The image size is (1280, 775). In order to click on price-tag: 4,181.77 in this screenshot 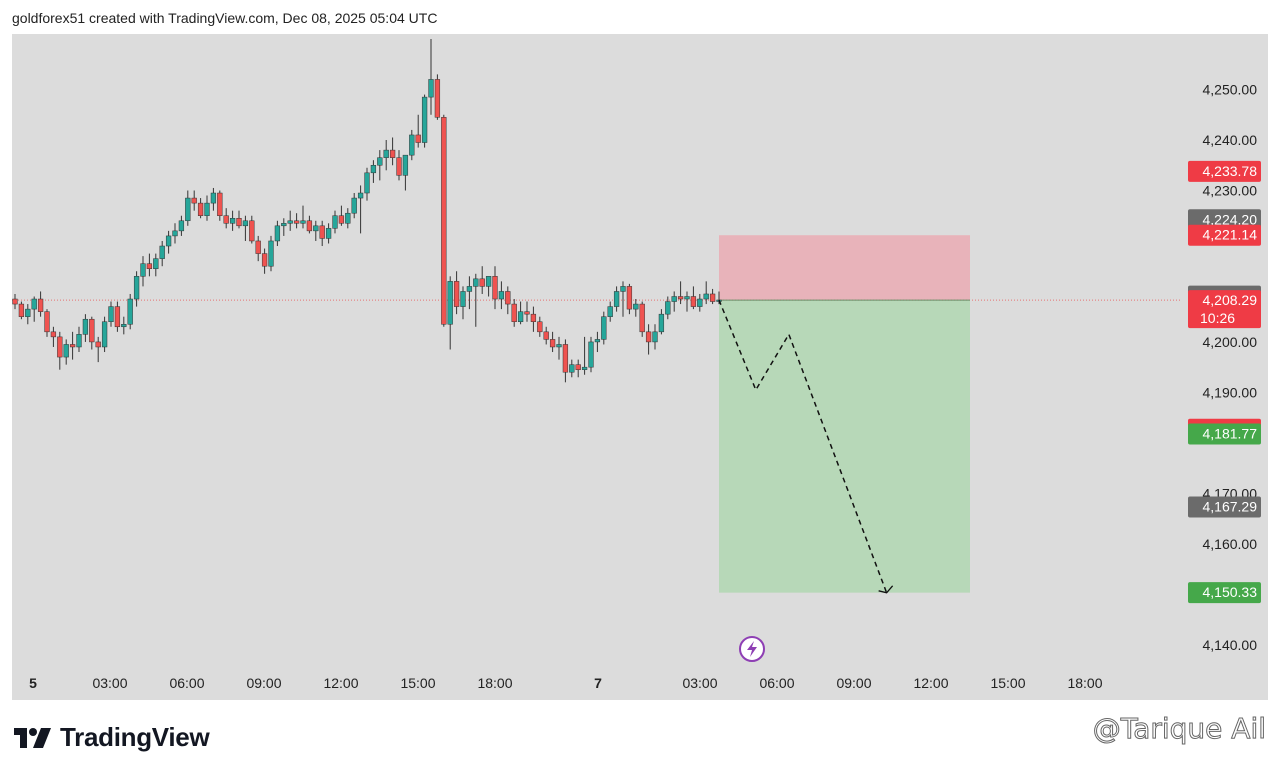, I will do `click(1224, 434)`.